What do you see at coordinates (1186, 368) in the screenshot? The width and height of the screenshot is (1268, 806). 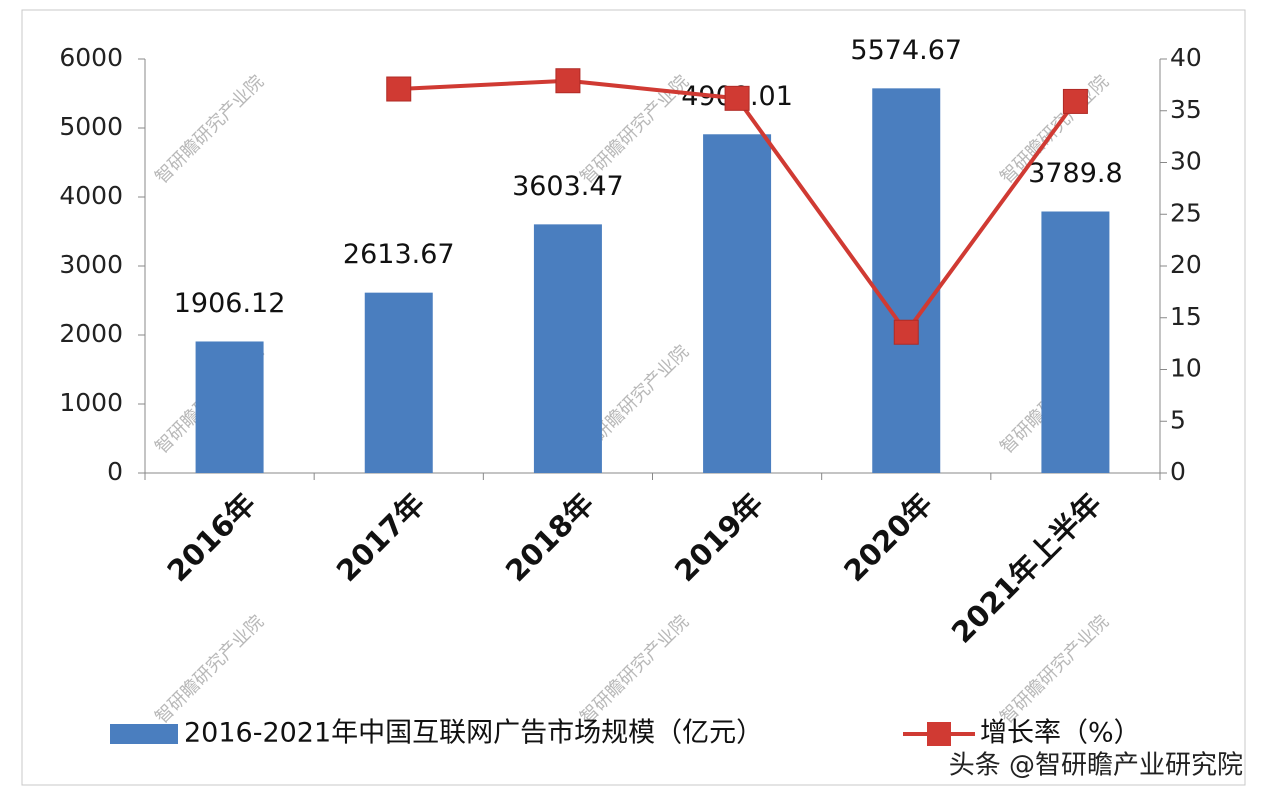 I see `y2-tick-label: 10` at bounding box center [1186, 368].